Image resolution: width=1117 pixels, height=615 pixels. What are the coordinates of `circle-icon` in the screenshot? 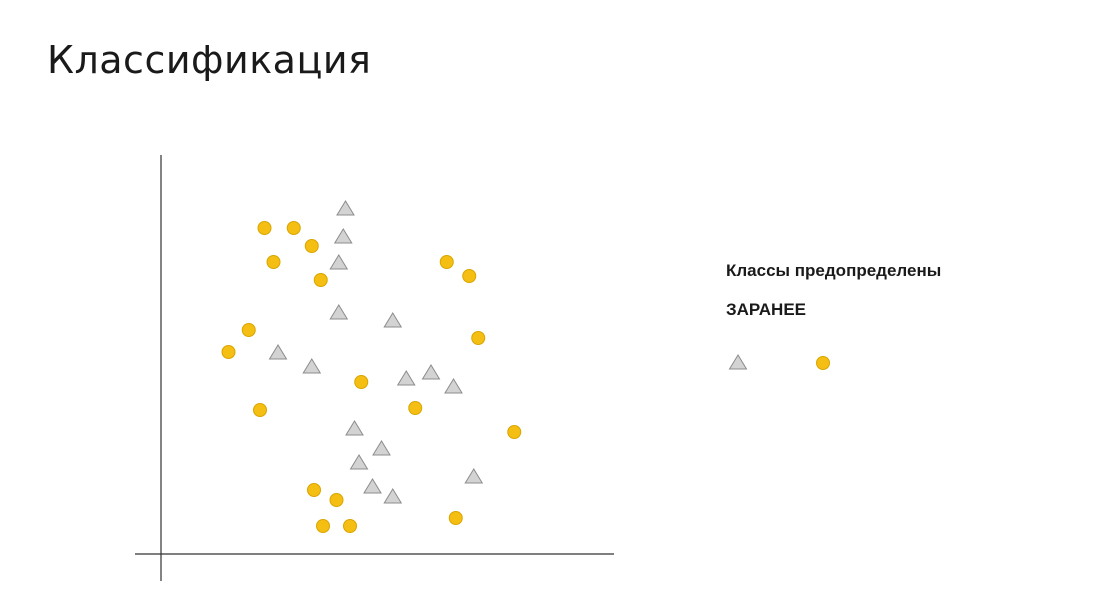 It's located at (823, 363).